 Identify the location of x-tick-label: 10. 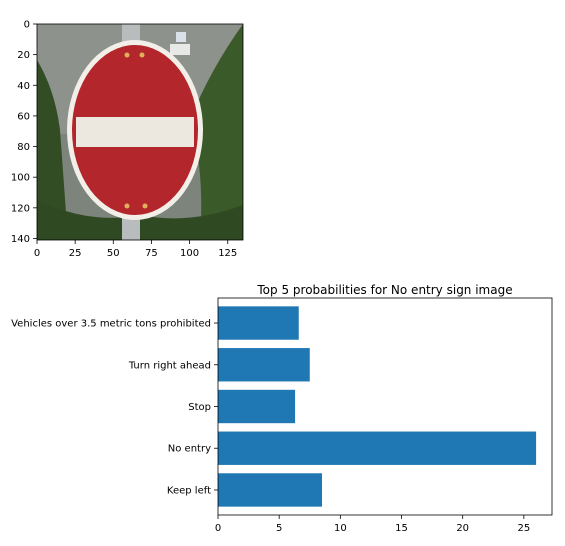
(340, 528).